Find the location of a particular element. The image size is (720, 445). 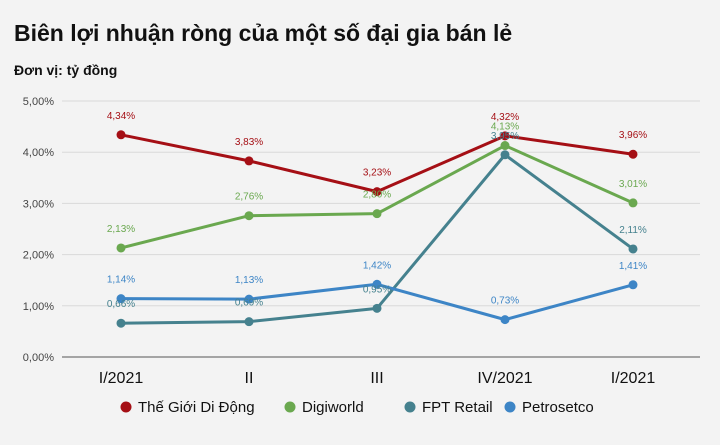

legend-label: Petrosetco is located at coordinates (558, 407).